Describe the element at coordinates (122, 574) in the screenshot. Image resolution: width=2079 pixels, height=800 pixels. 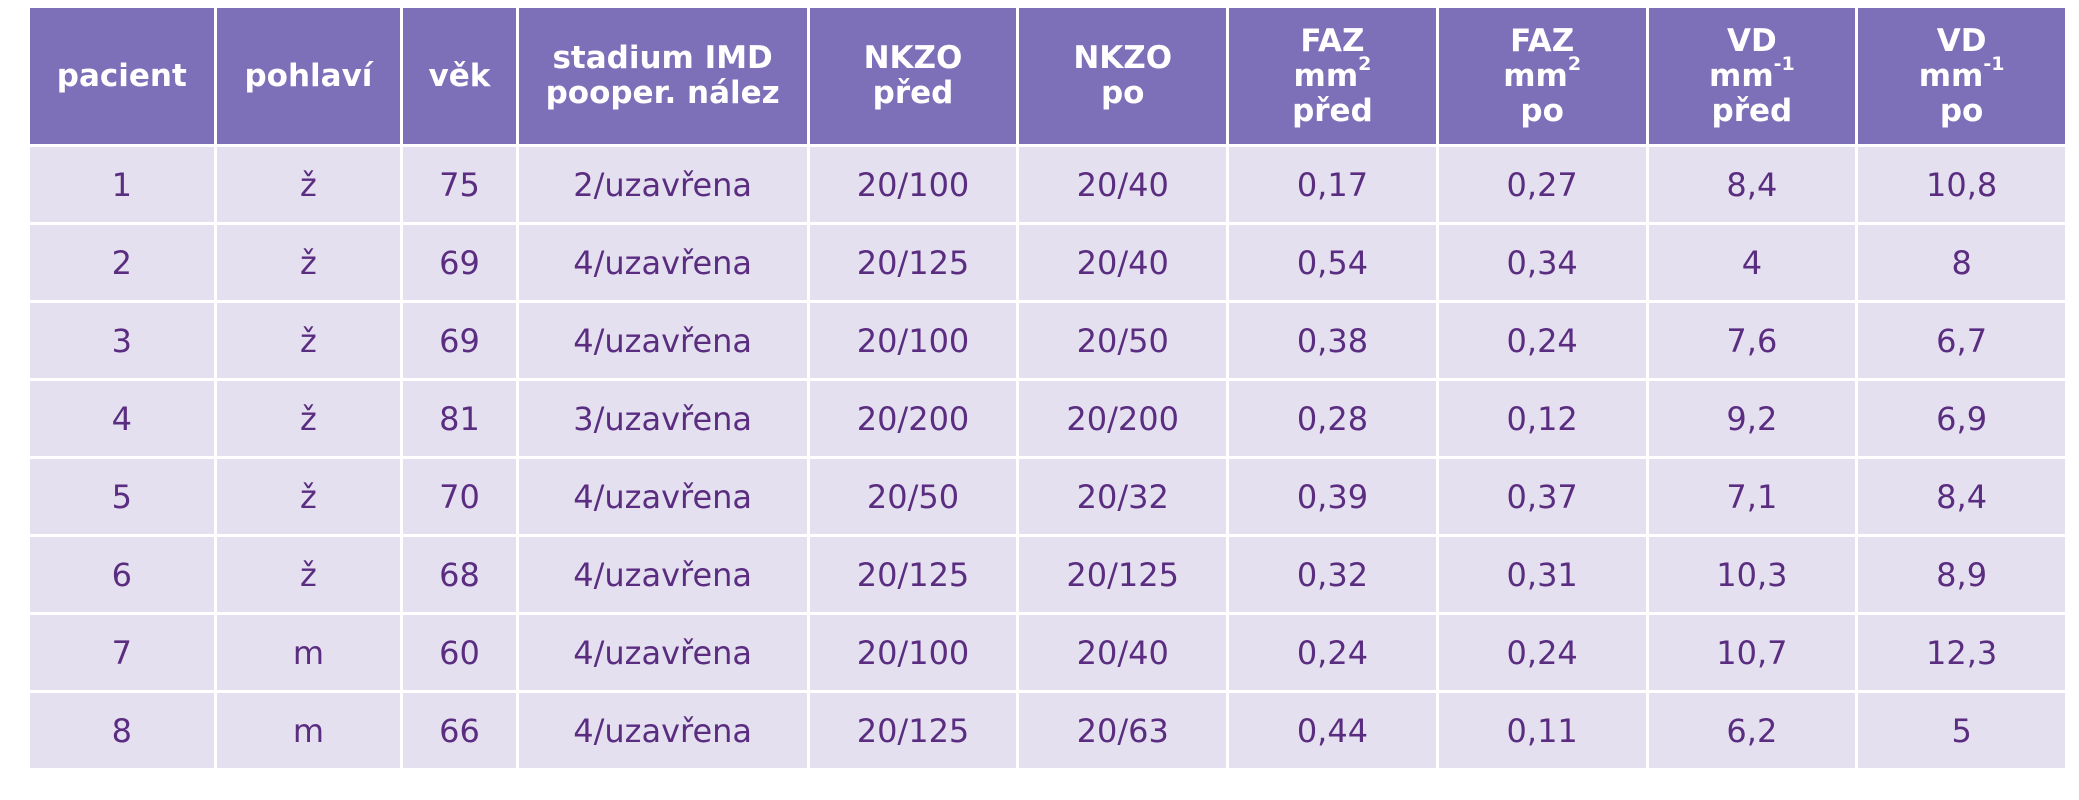
I see `table-cell-pacient: 6` at that location.